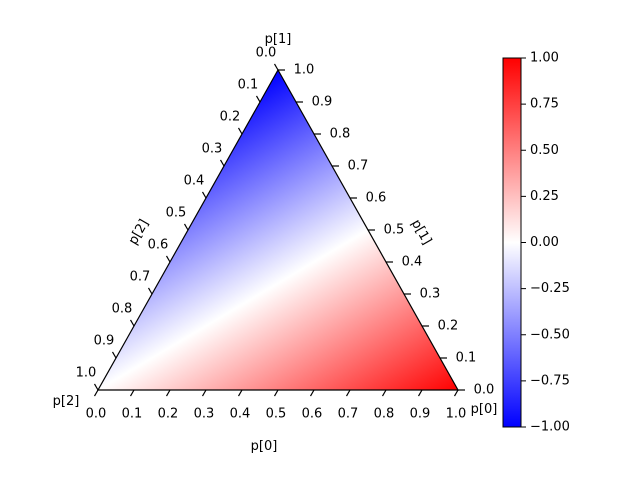 The height and width of the screenshot is (480, 640). Describe the element at coordinates (176, 213) in the screenshot. I see `left-axis-tick-label: 0.5` at that location.